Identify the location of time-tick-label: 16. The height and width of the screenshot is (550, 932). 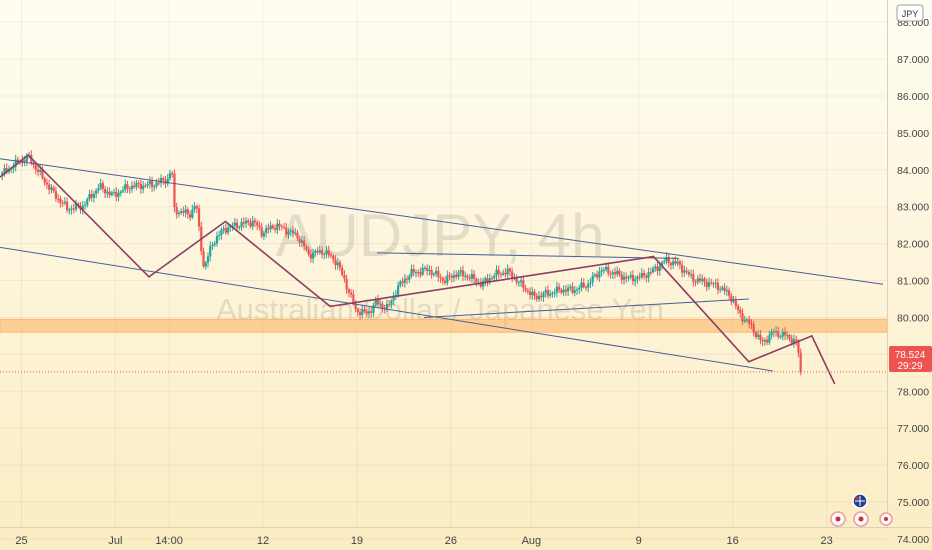
(733, 541).